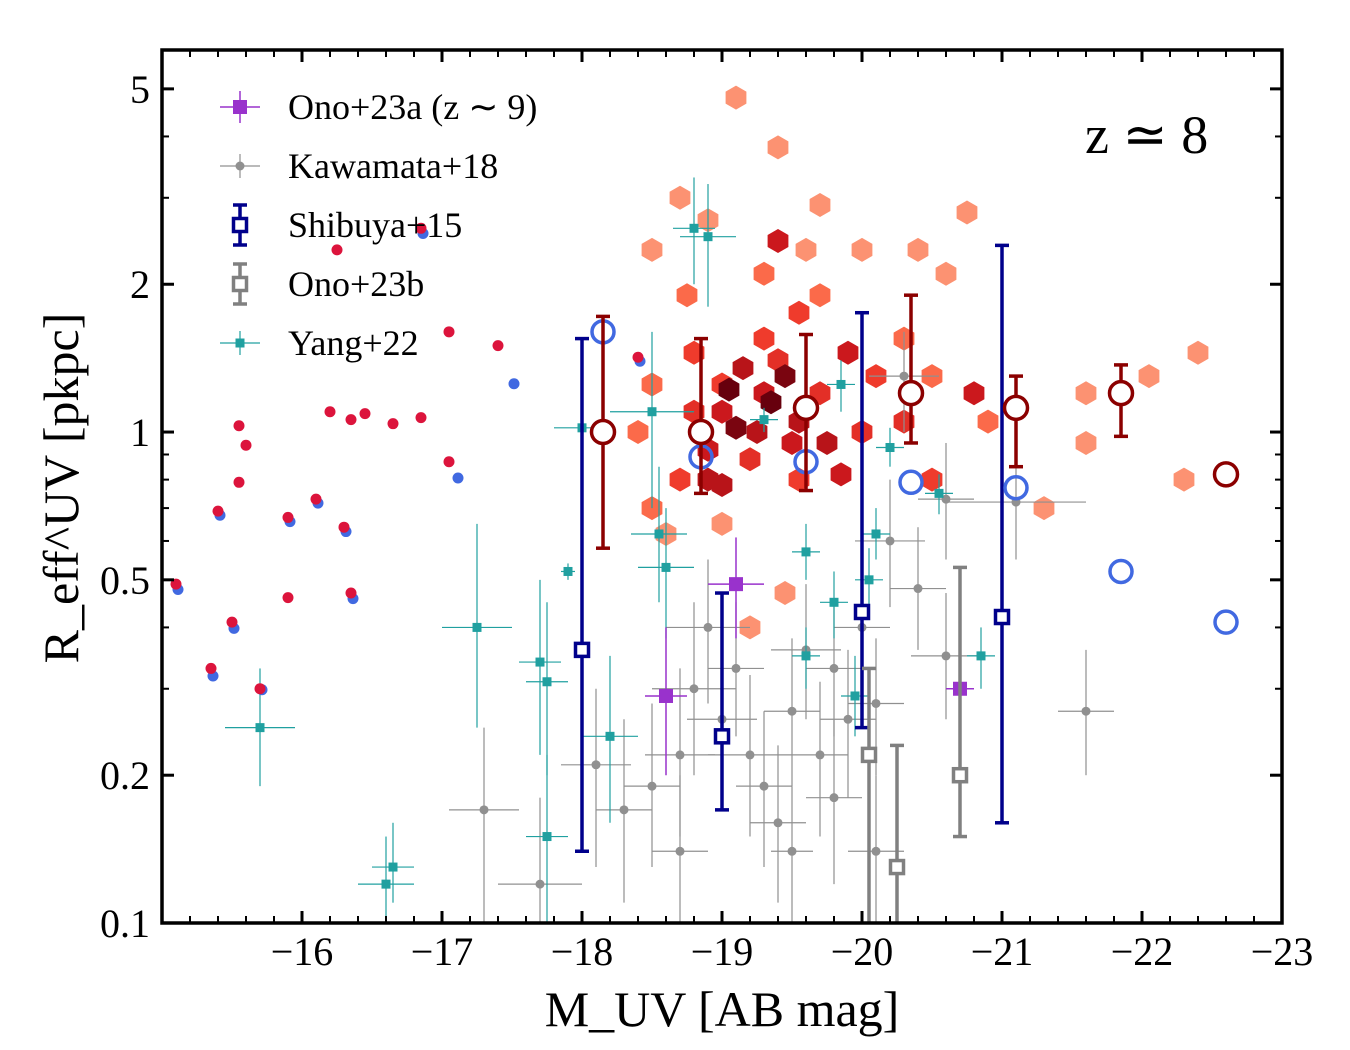 Image resolution: width=1350 pixels, height=1050 pixels. Describe the element at coordinates (393, 166) in the screenshot. I see `legend-label: Kawamata+18` at that location.